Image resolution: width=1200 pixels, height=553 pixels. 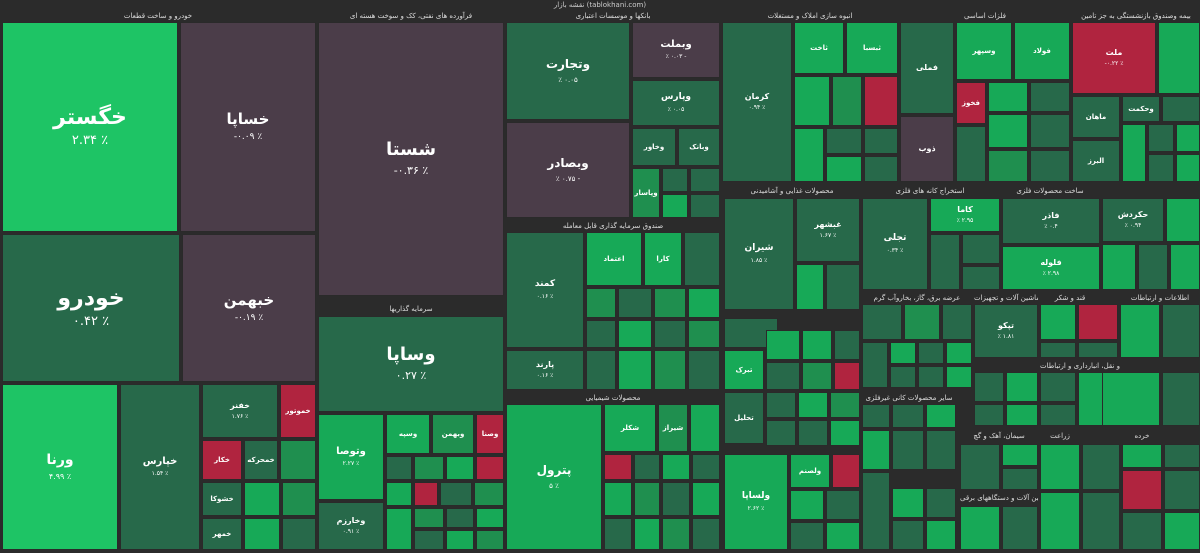 I want to click on stock-tile: ولساپا ۲.۶۲ ٪, so click(x=756, y=502).